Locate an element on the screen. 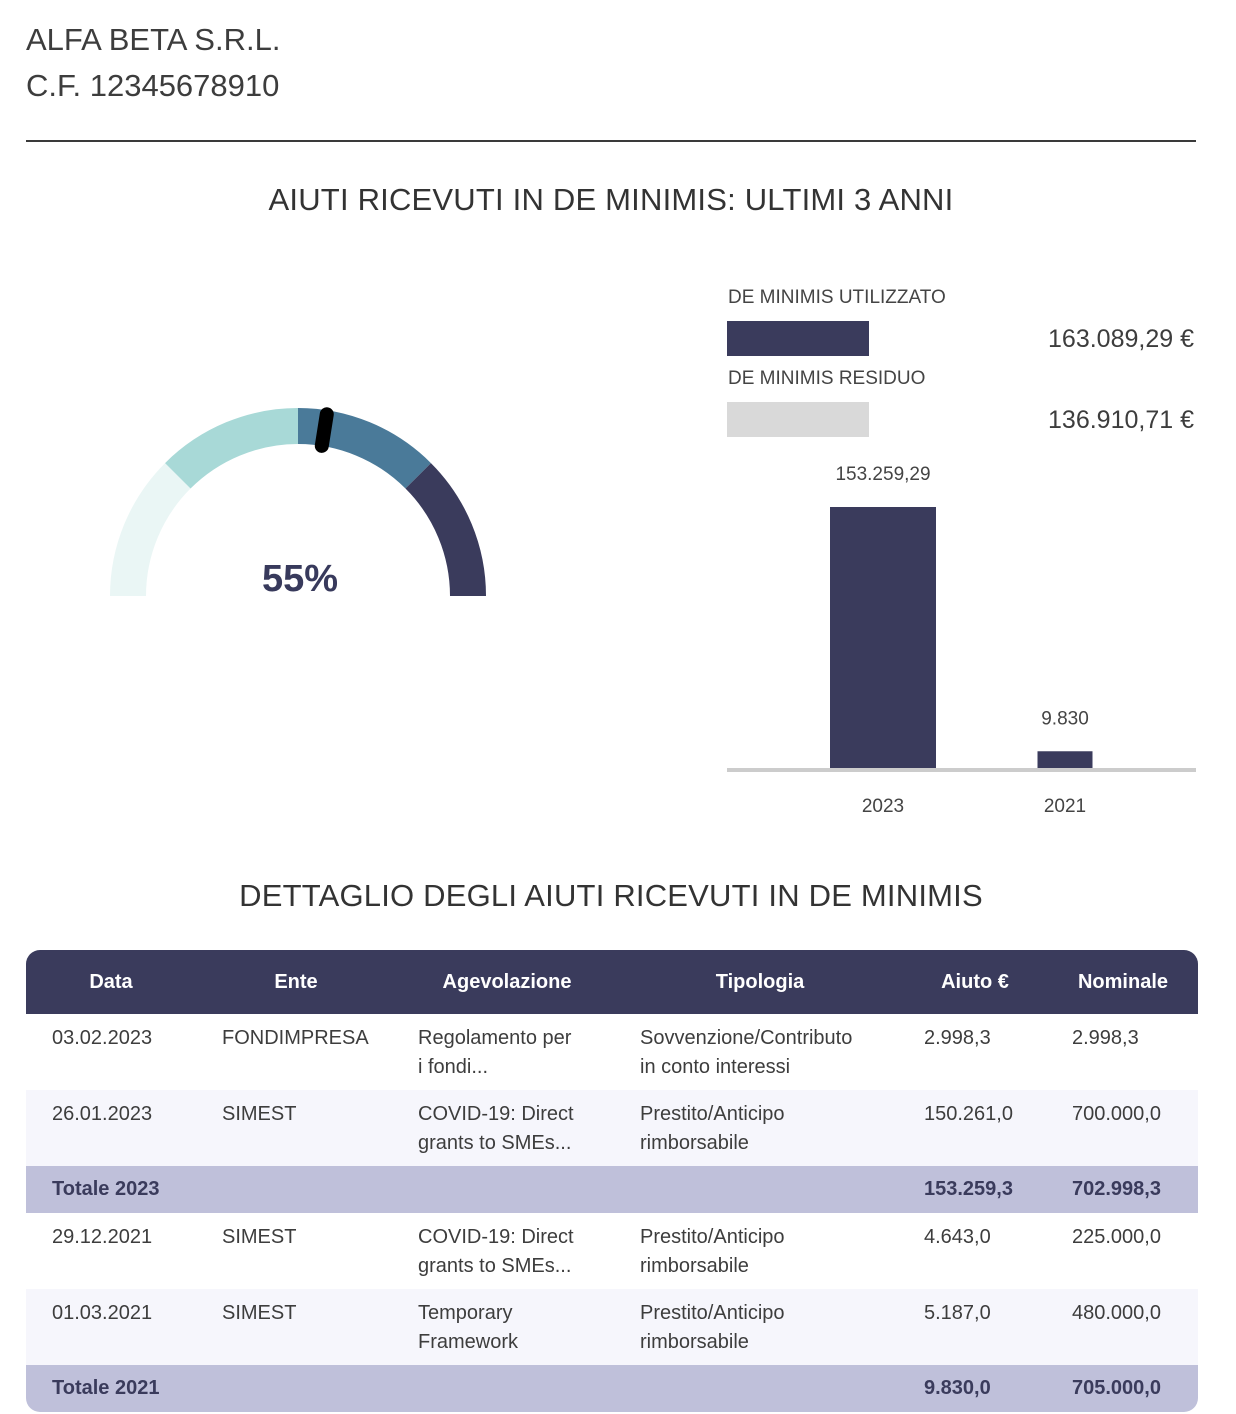  company-name: ALFA BETA S.R.L. is located at coordinates (153, 39).